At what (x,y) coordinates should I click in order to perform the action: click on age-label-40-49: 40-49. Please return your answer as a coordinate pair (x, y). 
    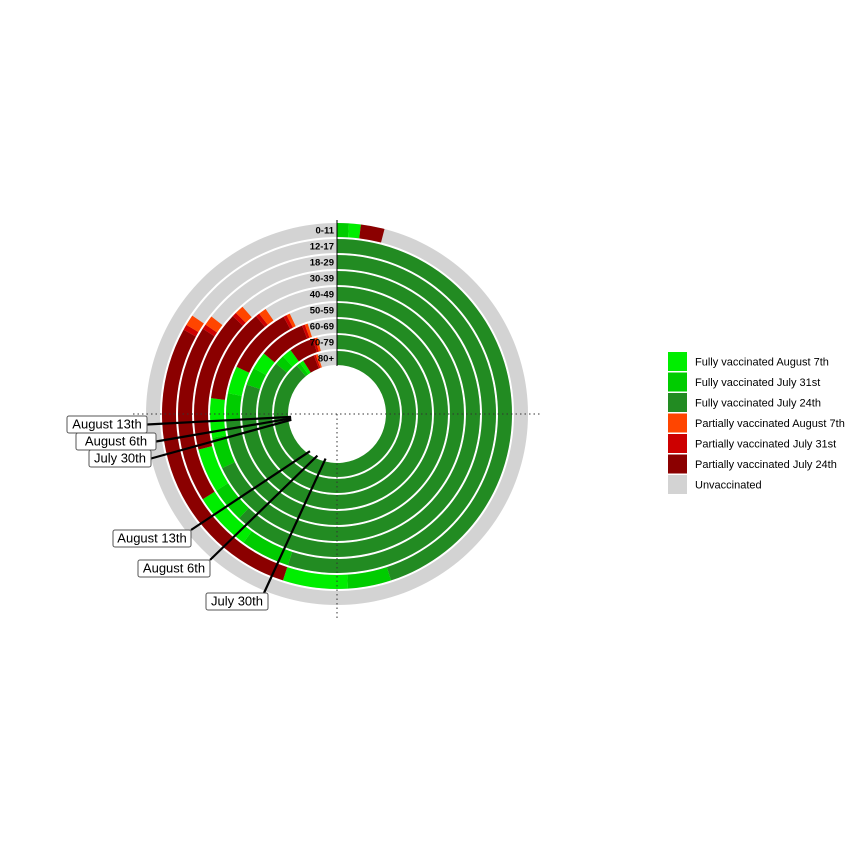
    Looking at the image, I should click on (322, 295).